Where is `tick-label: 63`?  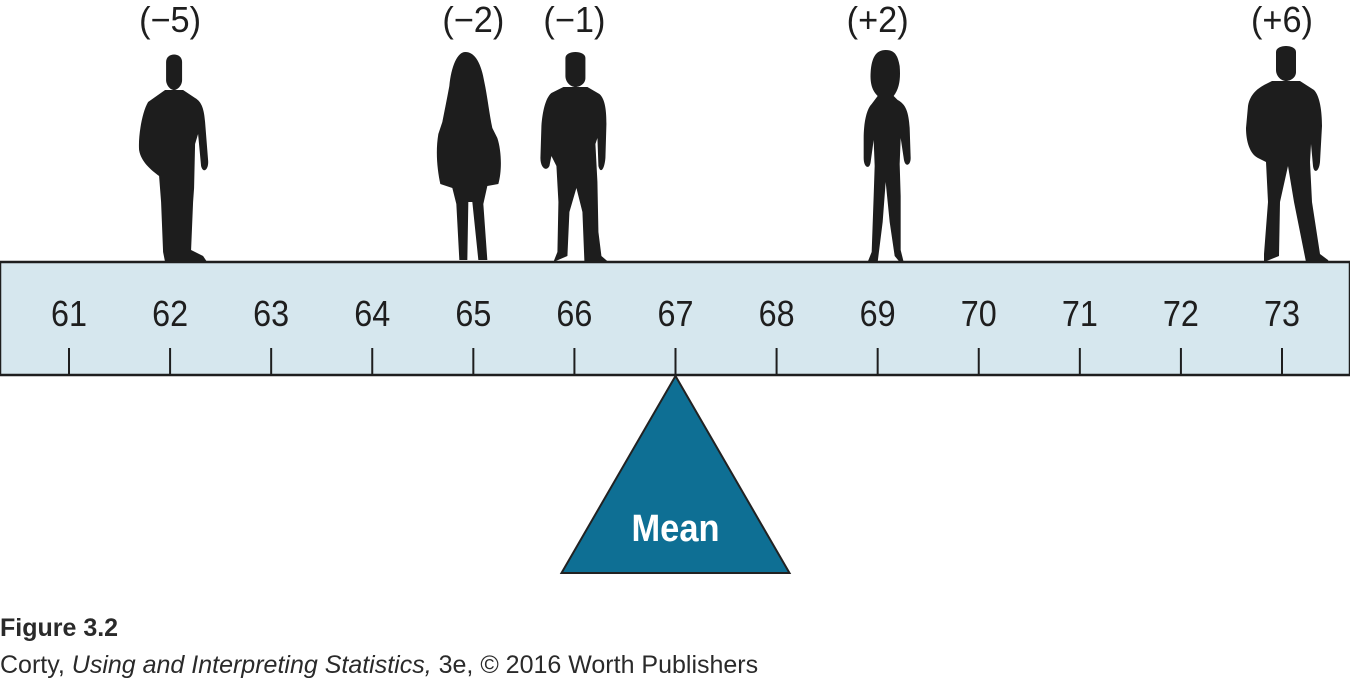
tick-label: 63 is located at coordinates (271, 313).